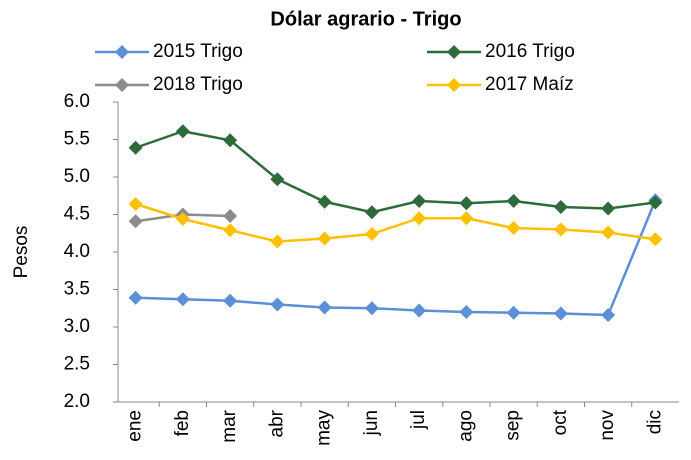 The height and width of the screenshot is (460, 691). What do you see at coordinates (77, 214) in the screenshot?
I see `y-tick-label: 4.5` at bounding box center [77, 214].